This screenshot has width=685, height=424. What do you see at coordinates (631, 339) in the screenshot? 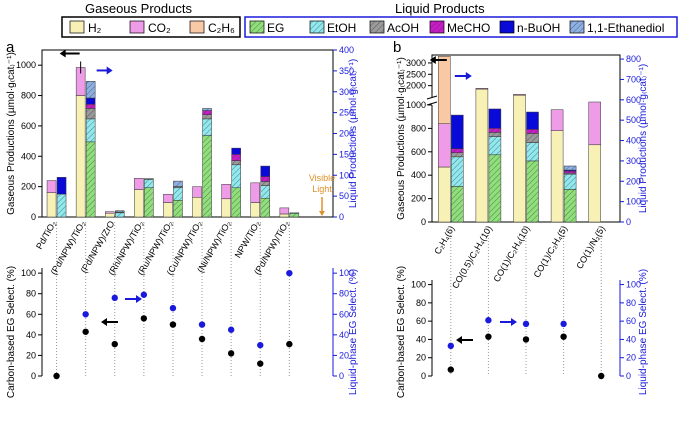
I see `b-bottom-ytick-right-label: 40` at bounding box center [631, 339].